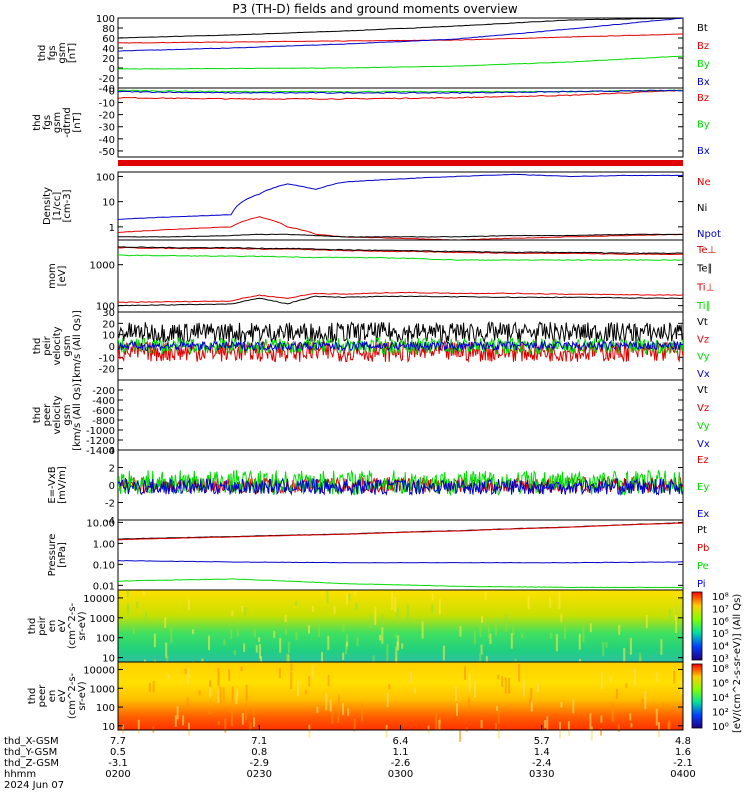 The width and height of the screenshot is (750, 800). What do you see at coordinates (709, 234) in the screenshot?
I see `legend-Npot: Npot` at bounding box center [709, 234].